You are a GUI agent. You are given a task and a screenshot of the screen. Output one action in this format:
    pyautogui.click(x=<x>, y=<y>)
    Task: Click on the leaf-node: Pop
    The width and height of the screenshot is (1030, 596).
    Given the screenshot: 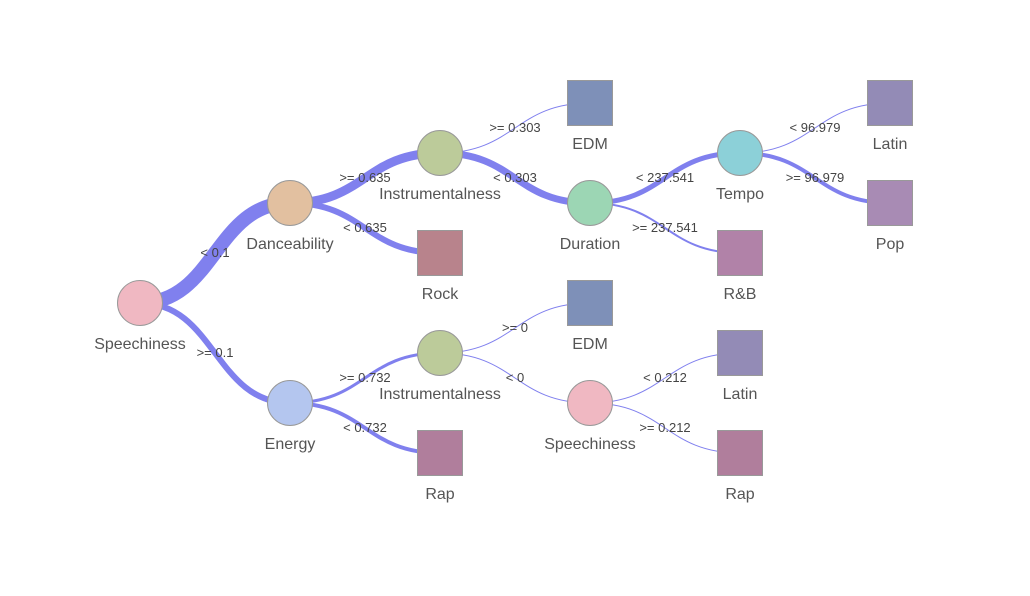 What is the action you would take?
    pyautogui.click(x=890, y=216)
    